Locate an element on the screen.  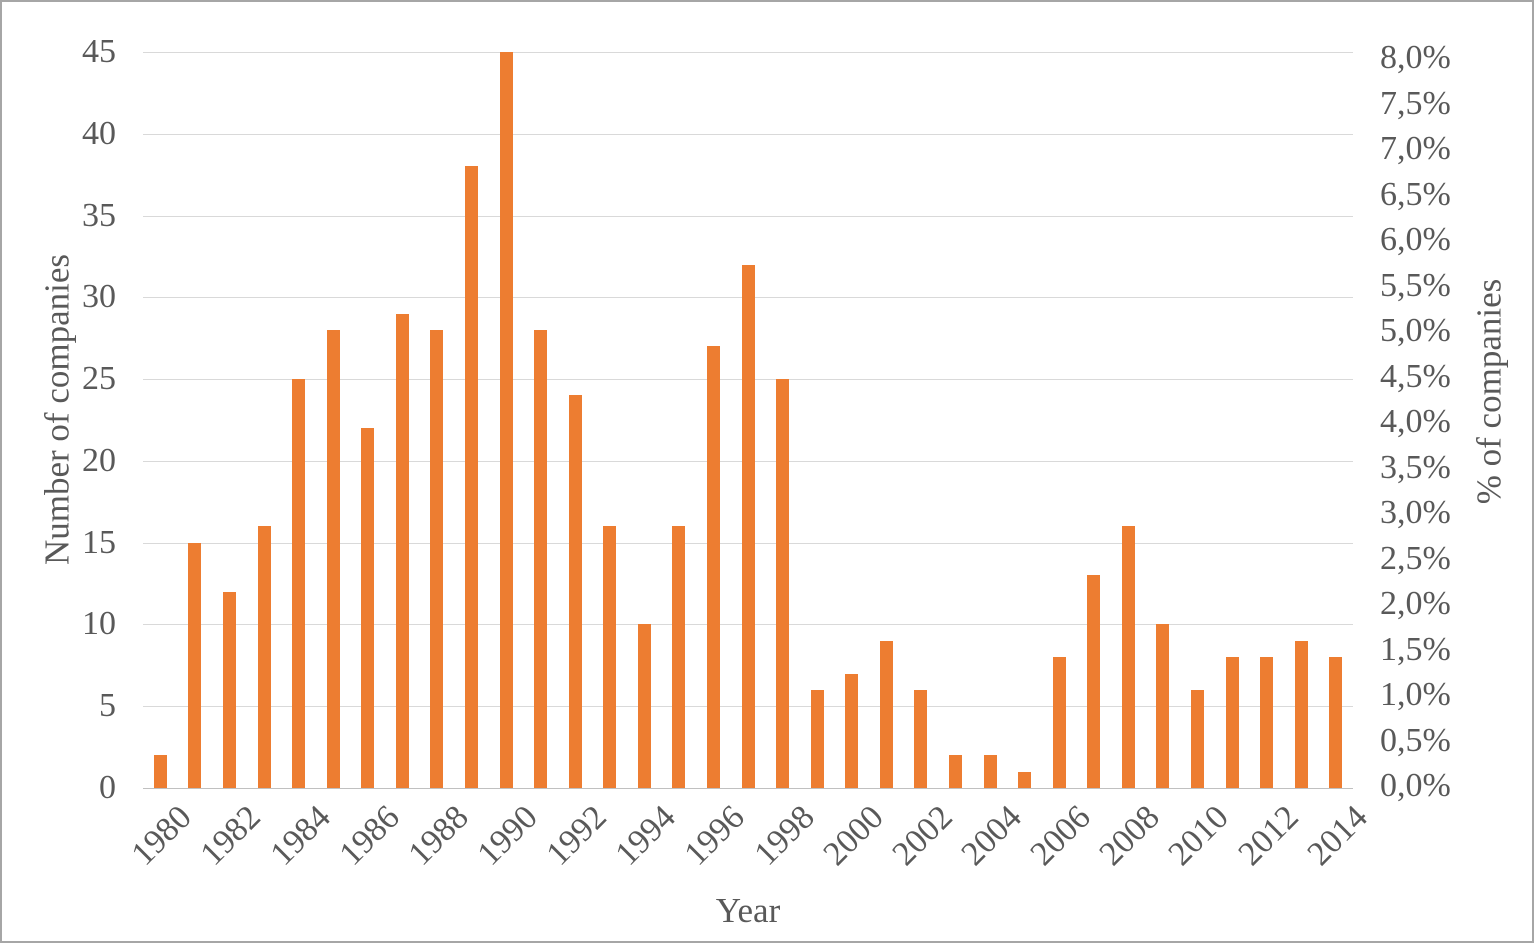
y-axis-right-tick-label: 1,0% is located at coordinates (1415, 694).